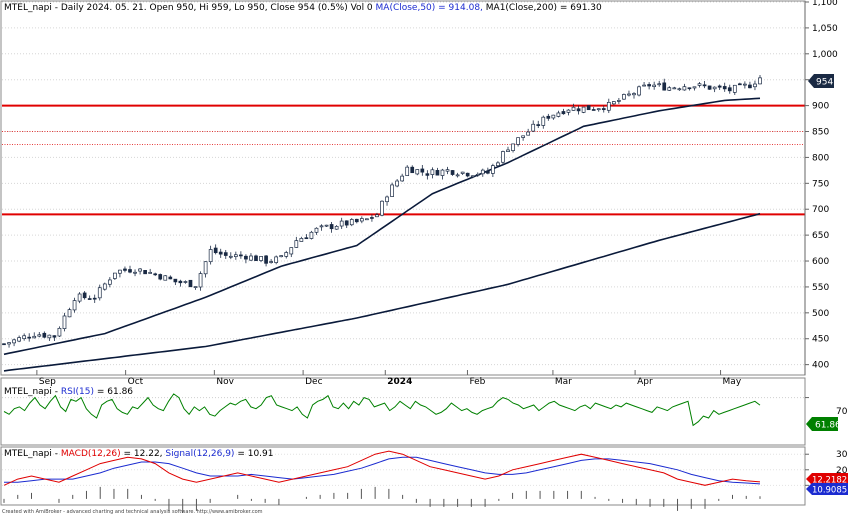 This screenshot has width=850, height=515. I want to click on rsi-header: MTEL_napi - RSI(15) = 61.86, so click(68, 392).